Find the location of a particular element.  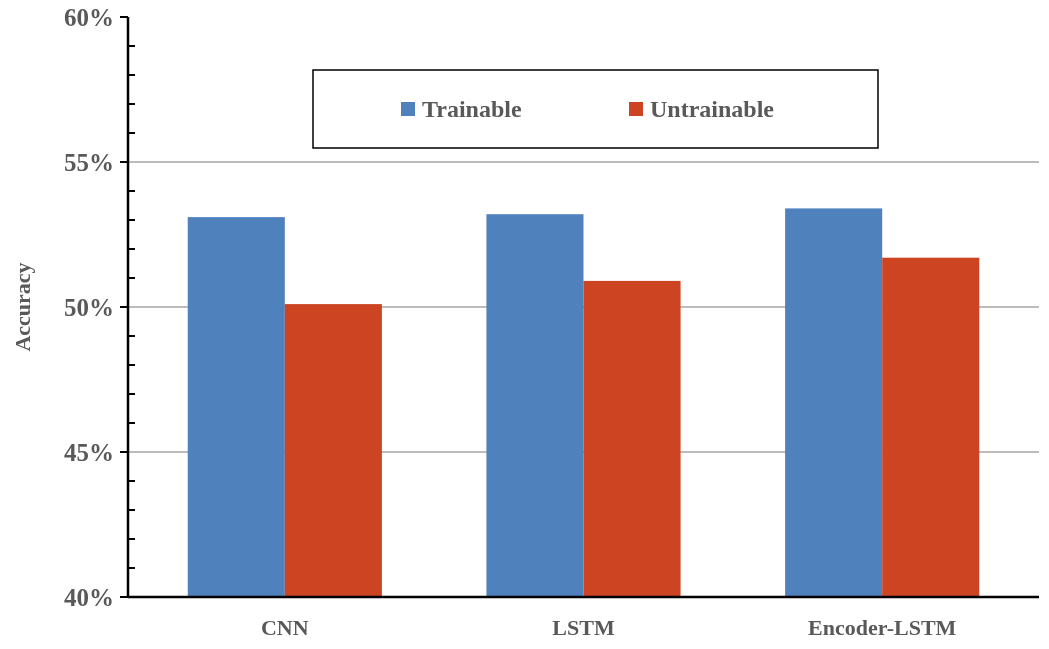

x-tick-label: Encoder-LSTM is located at coordinates (882, 627).